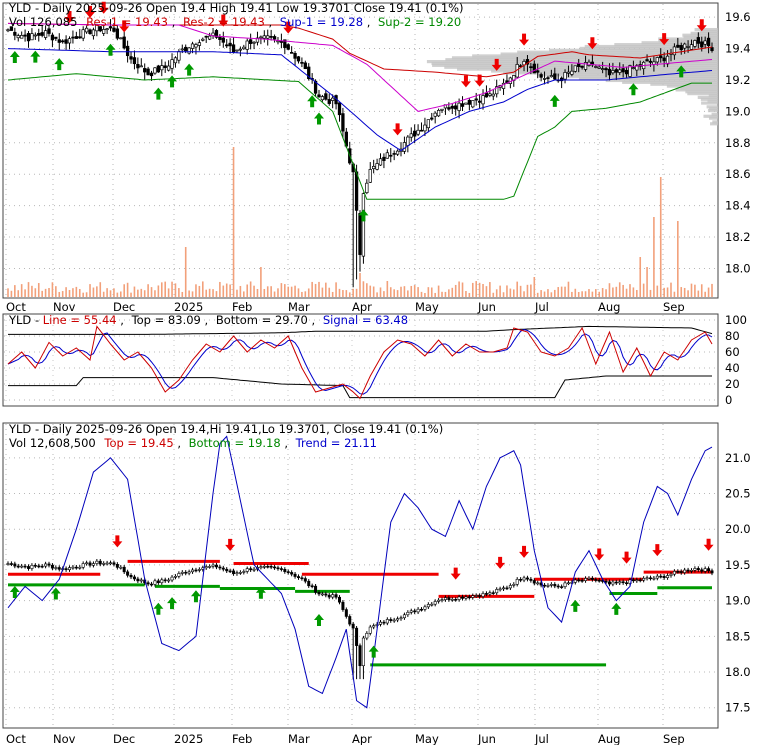  What do you see at coordinates (674, 307) in the screenshot?
I see `x-tick-label: Sep` at bounding box center [674, 307].